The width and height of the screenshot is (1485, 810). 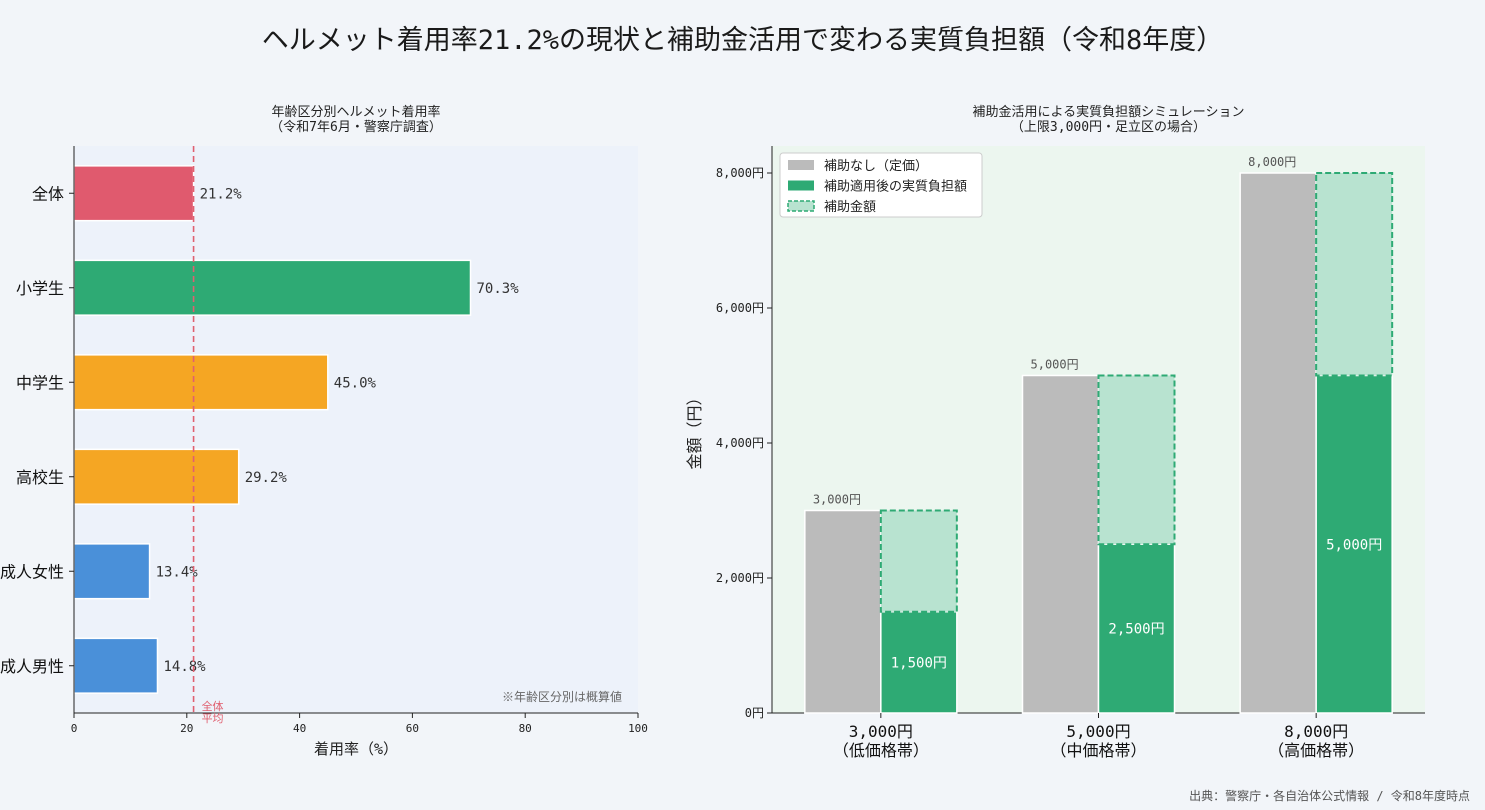 What do you see at coordinates (850, 207) in the screenshot?
I see `legend-label: 補助金額` at bounding box center [850, 207].